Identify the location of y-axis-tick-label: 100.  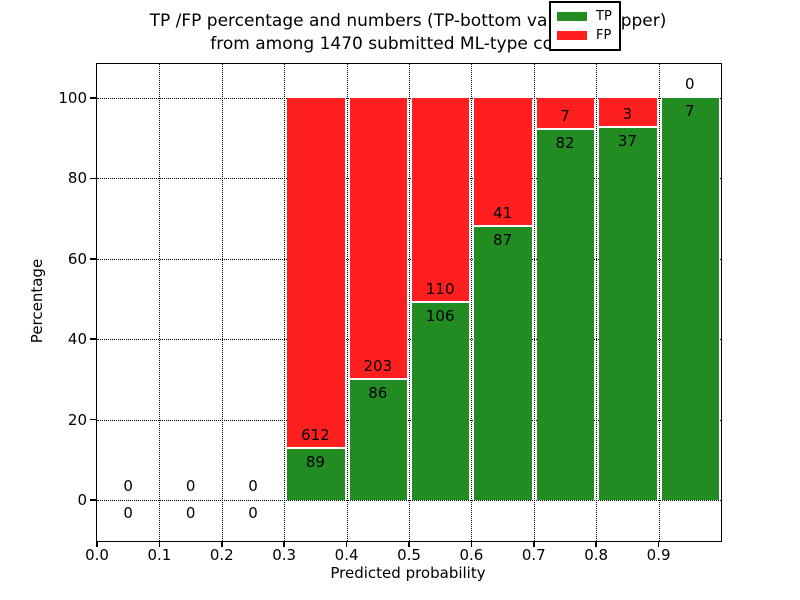
(72, 98).